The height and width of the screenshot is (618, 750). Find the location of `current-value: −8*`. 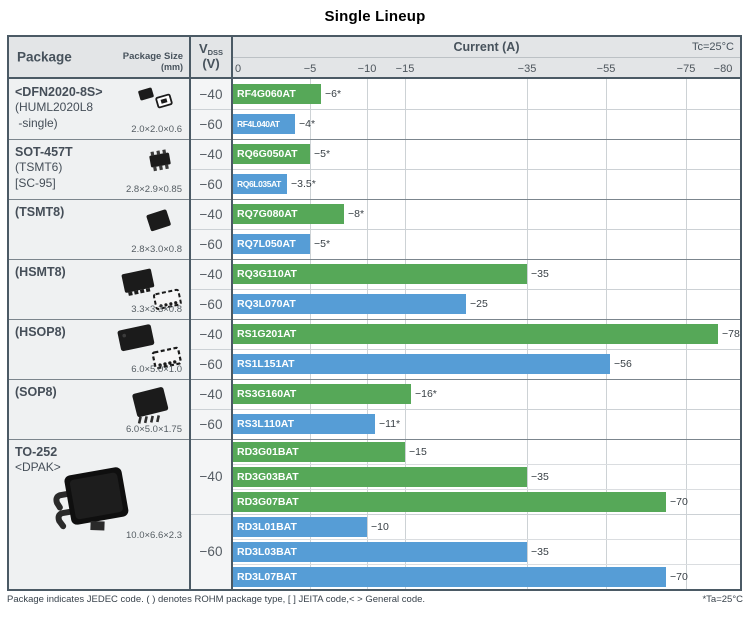

current-value: −8* is located at coordinates (356, 214).